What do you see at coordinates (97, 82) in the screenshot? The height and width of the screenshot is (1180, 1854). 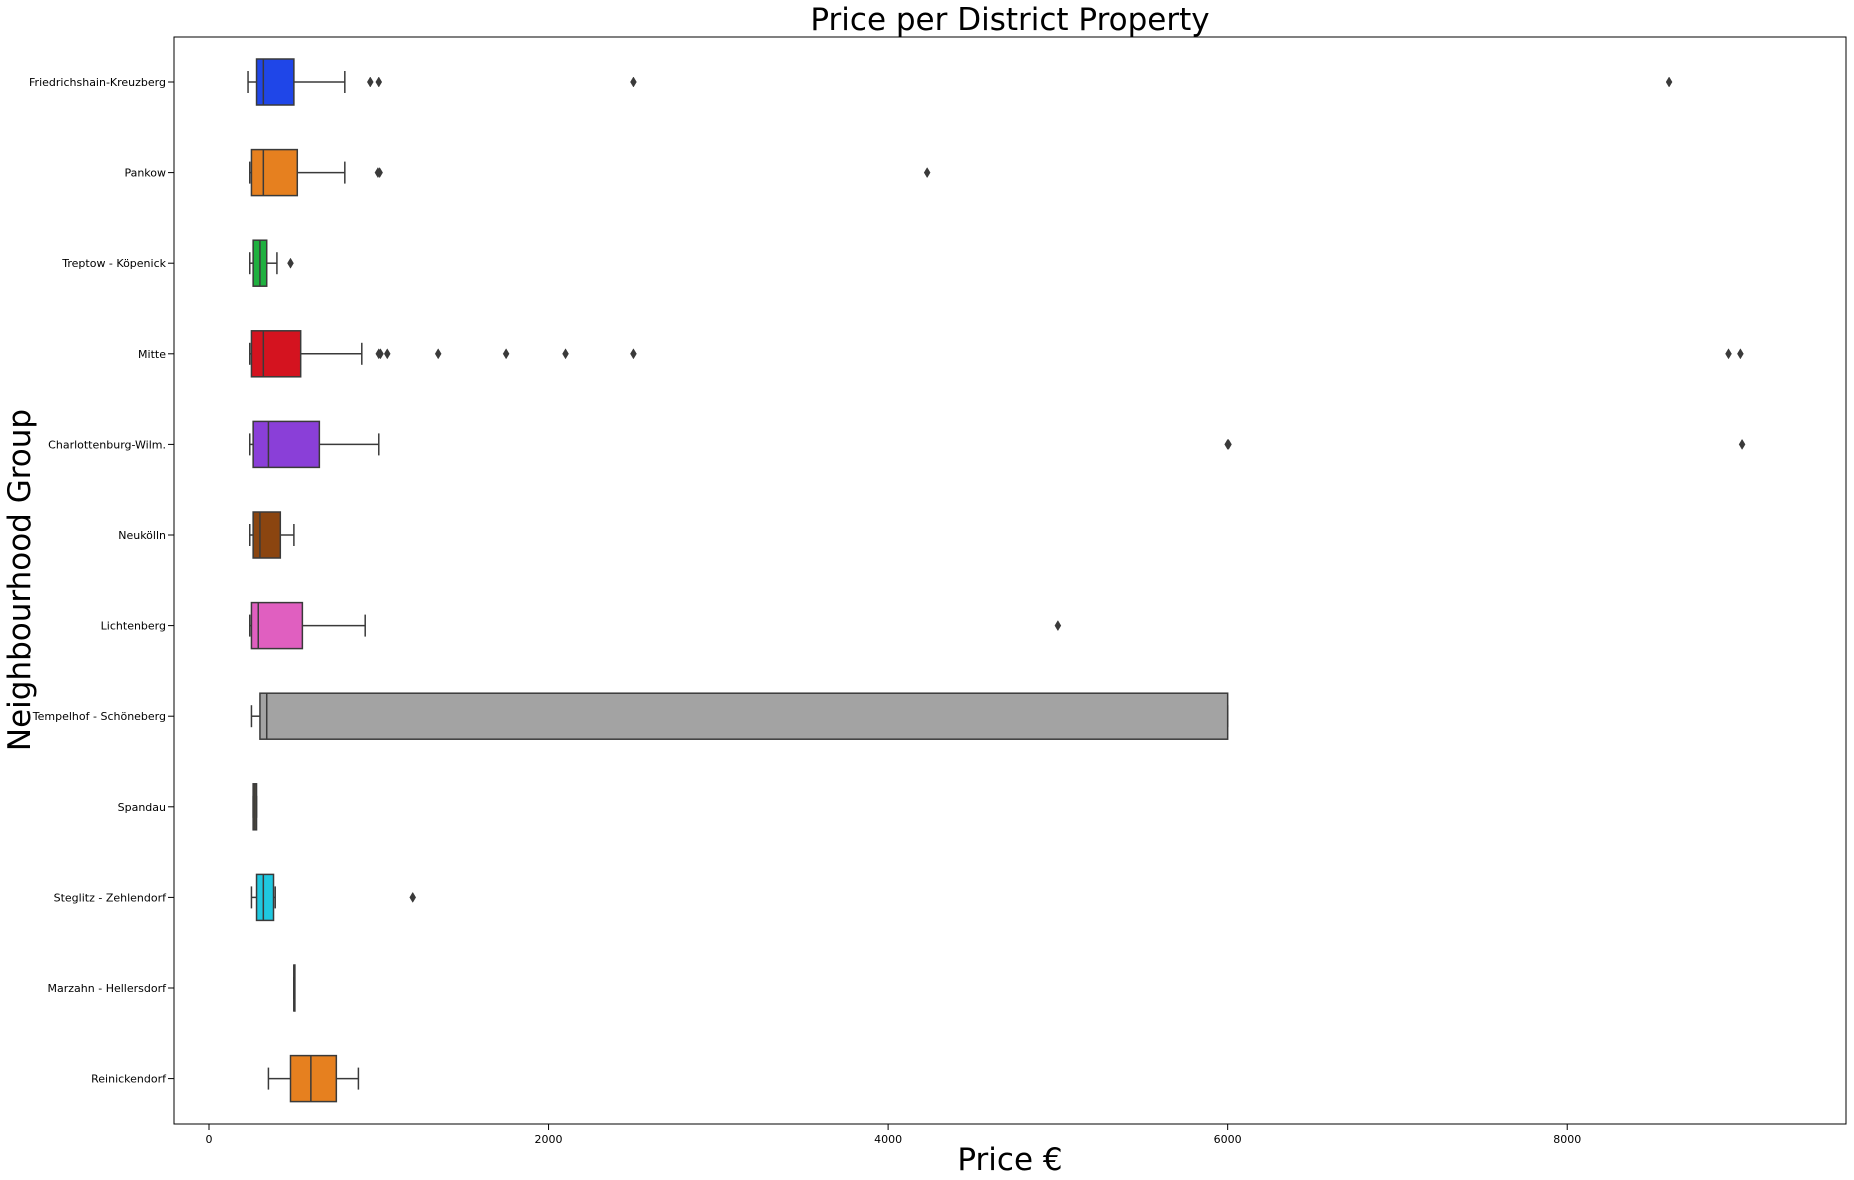 I see `y-tick-label: Friedrichshain-Kreuzberg` at bounding box center [97, 82].